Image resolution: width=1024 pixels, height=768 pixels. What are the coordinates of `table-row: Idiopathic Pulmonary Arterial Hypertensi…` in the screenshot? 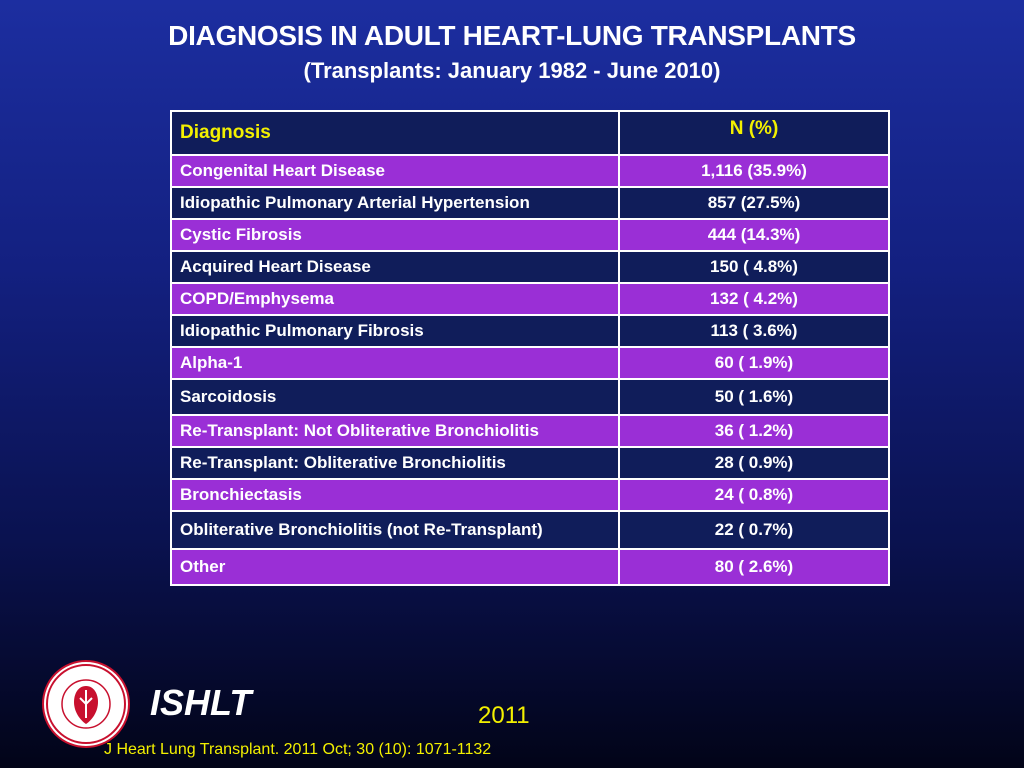 It's located at (530, 203).